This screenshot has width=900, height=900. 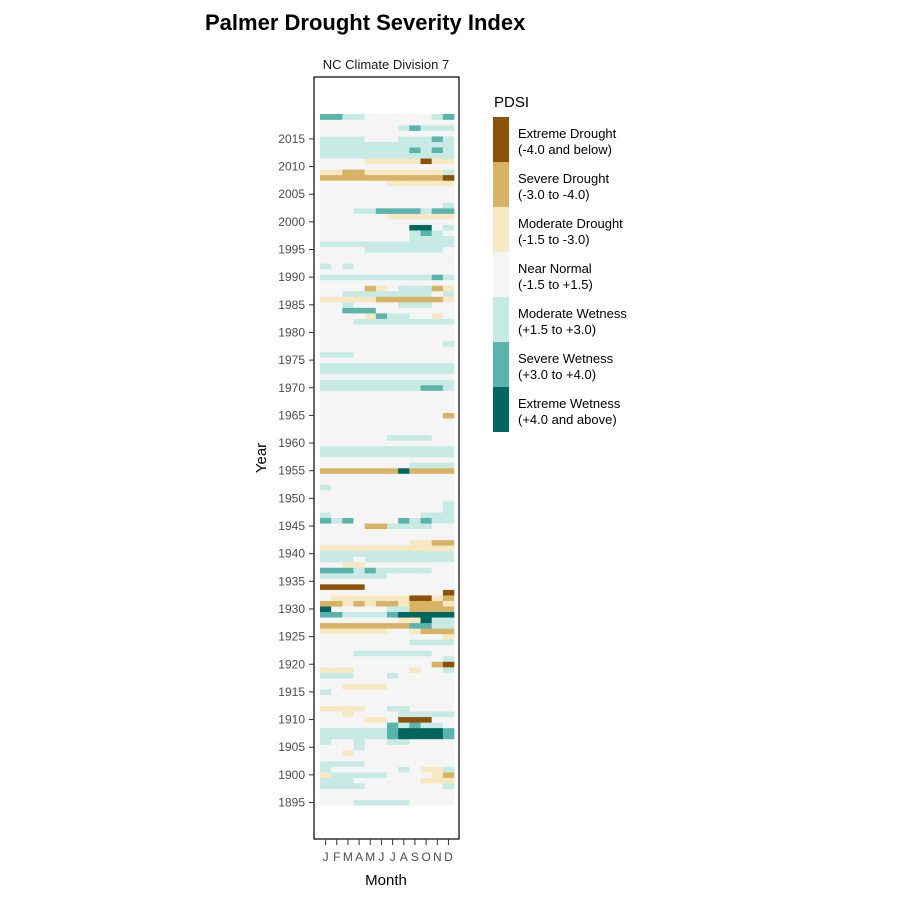 What do you see at coordinates (291, 332) in the screenshot?
I see `y-tick-label: 1980` at bounding box center [291, 332].